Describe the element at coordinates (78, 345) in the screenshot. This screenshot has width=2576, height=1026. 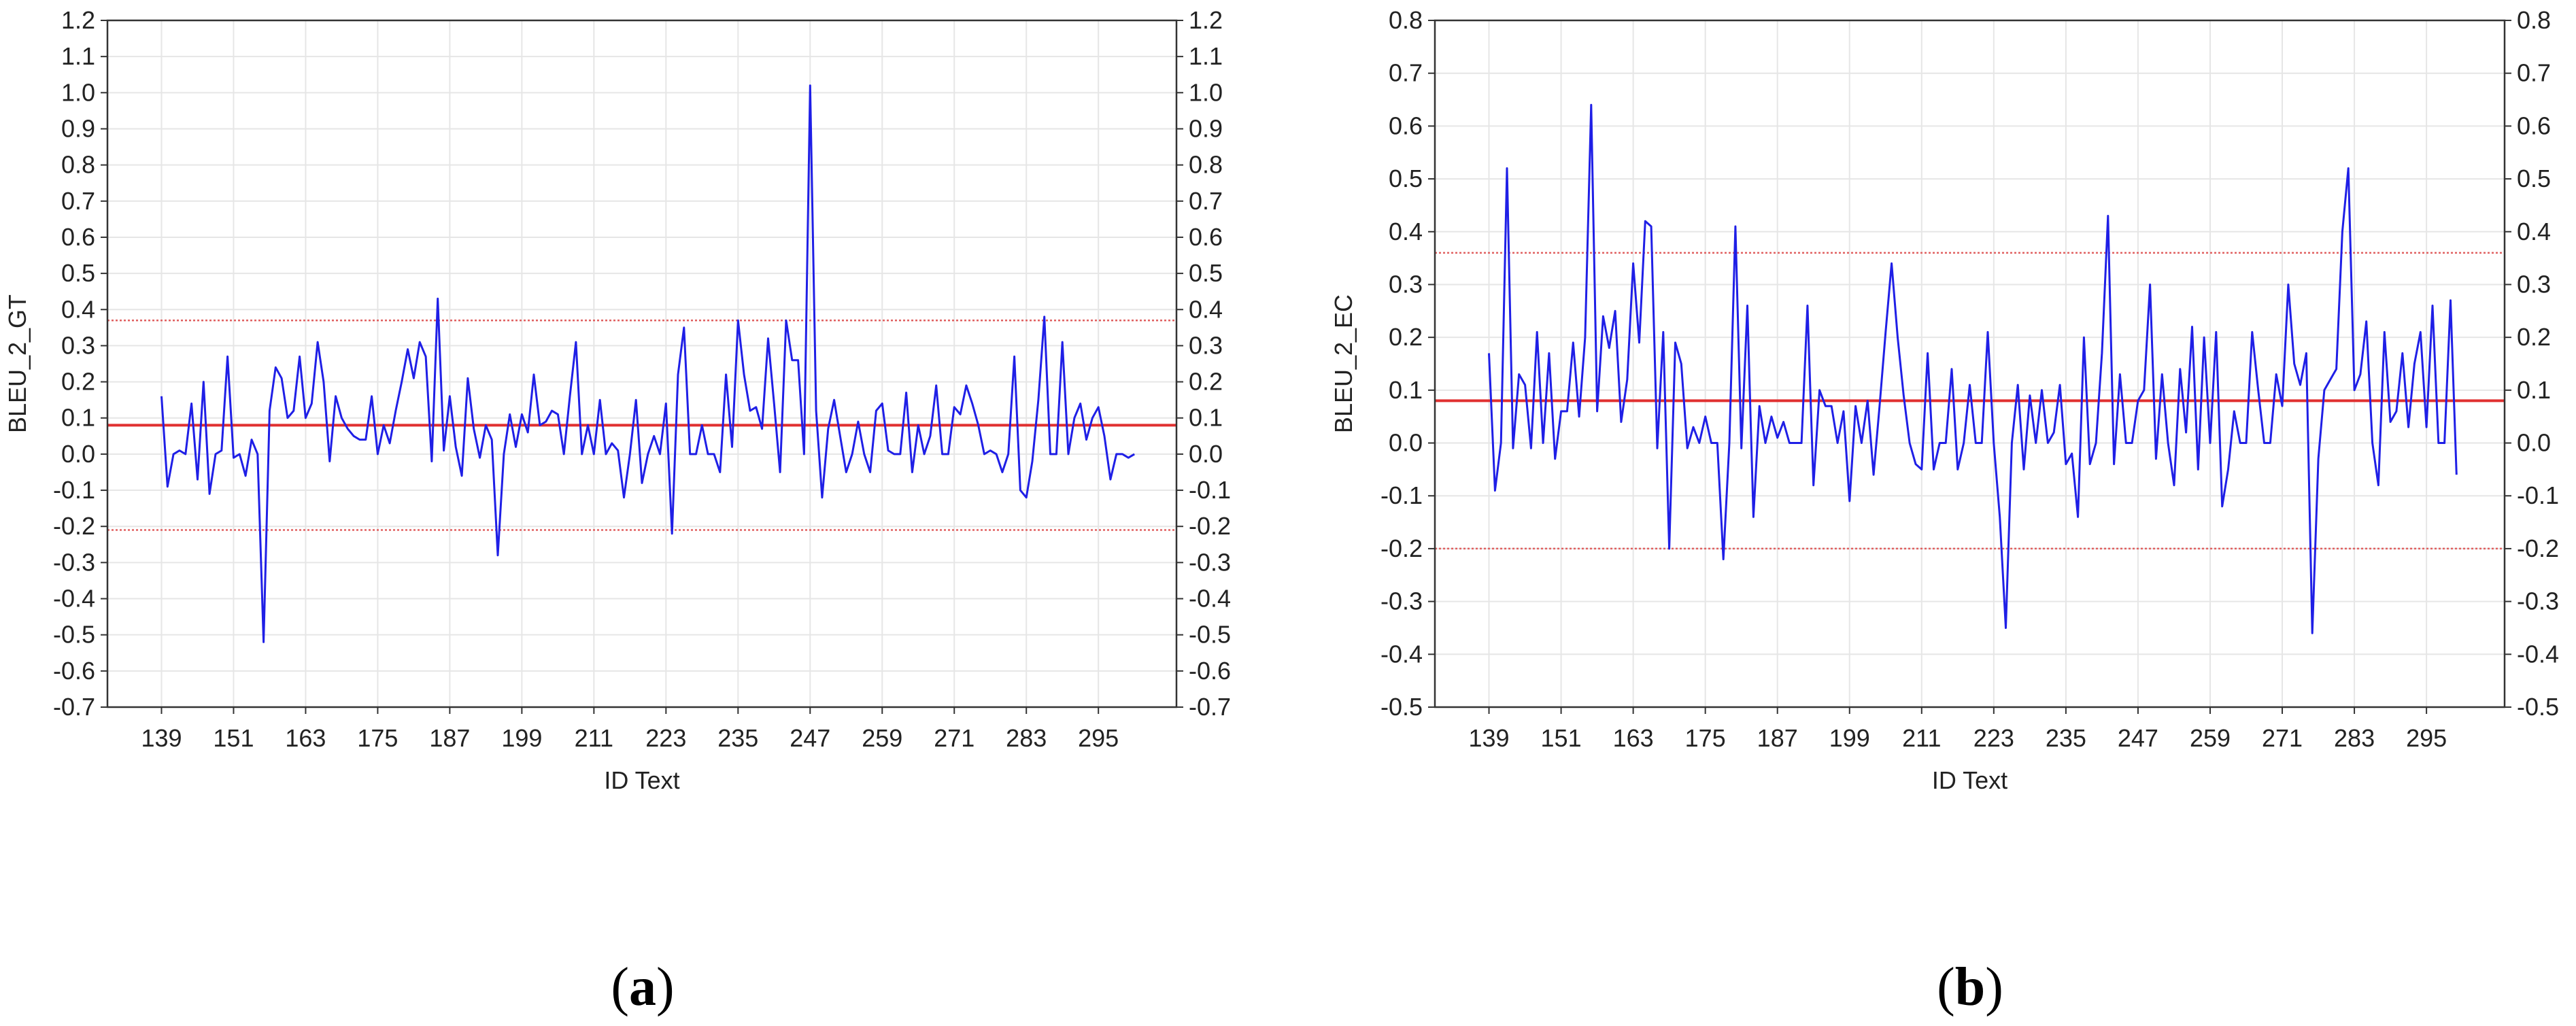
I see `chart0-ytick-label-left: 0.3` at that location.